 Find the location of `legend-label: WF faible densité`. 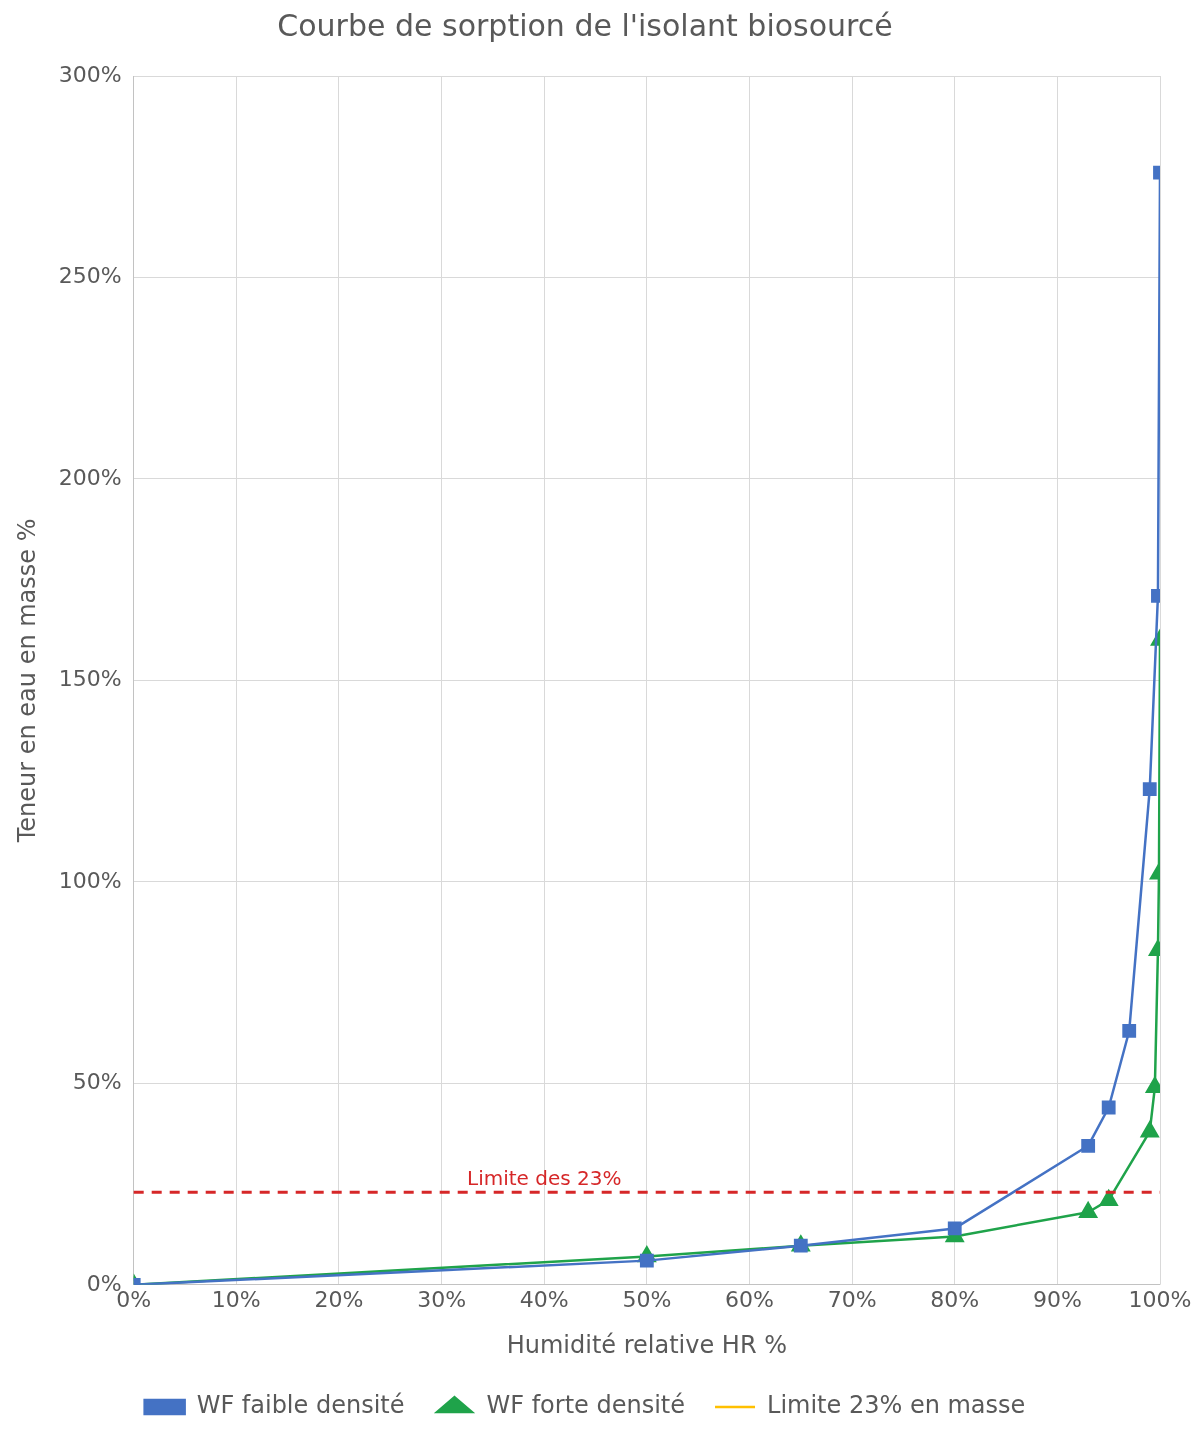

legend-label: WF faible densité is located at coordinates (300, 1405).